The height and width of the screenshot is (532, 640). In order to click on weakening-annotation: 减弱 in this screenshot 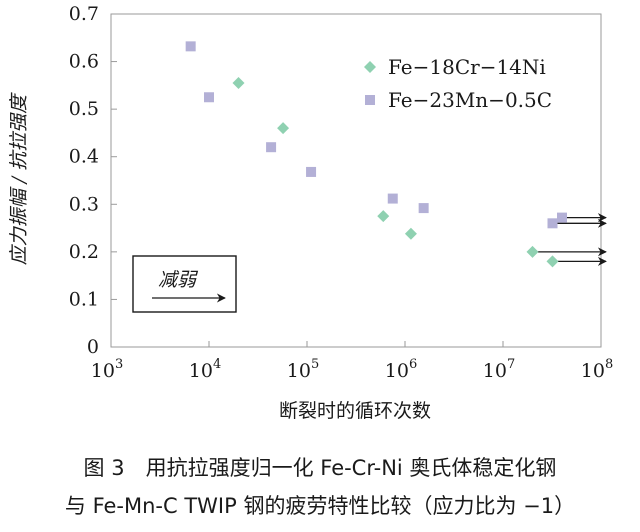, I will do `click(184, 284)`.